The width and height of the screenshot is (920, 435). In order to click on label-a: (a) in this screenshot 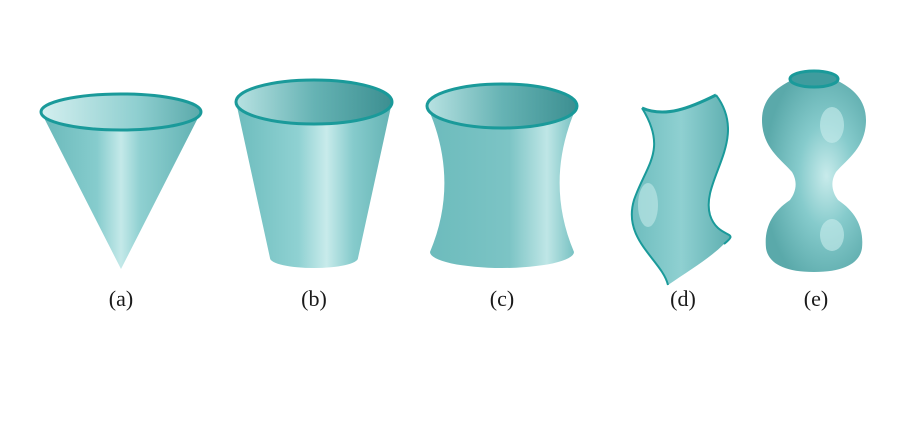, I will do `click(121, 298)`.